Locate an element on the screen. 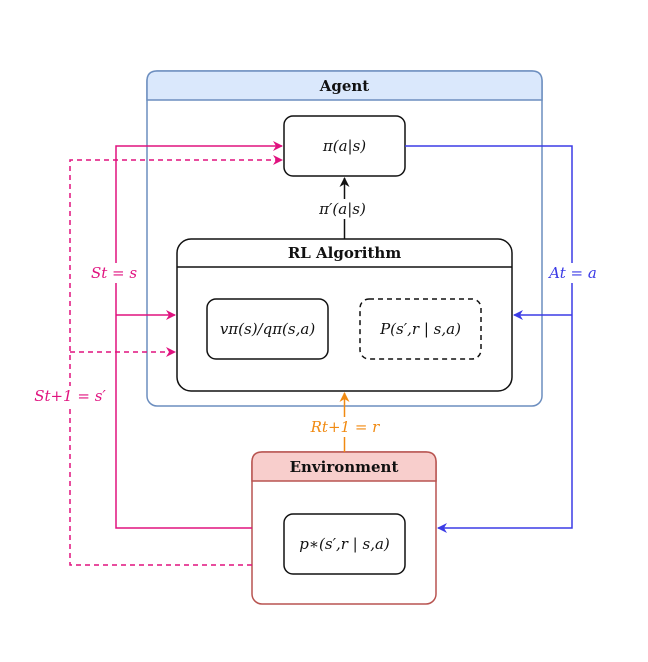 This screenshot has height=662, width=648. dynamics-node: p∗(s′,r | s,a) is located at coordinates (344, 544).